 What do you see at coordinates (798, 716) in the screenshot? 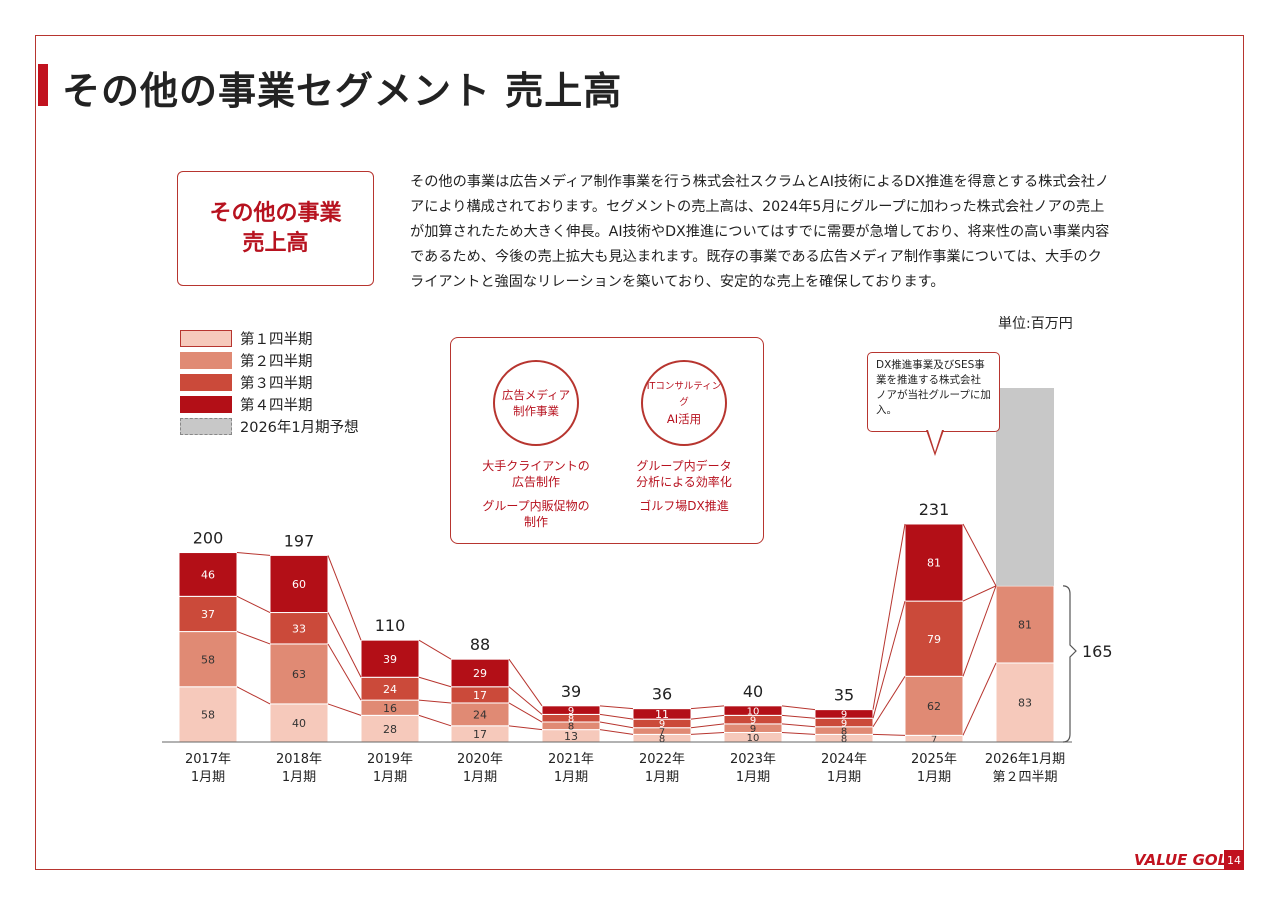
I see `connector-line-7-q3` at bounding box center [798, 716].